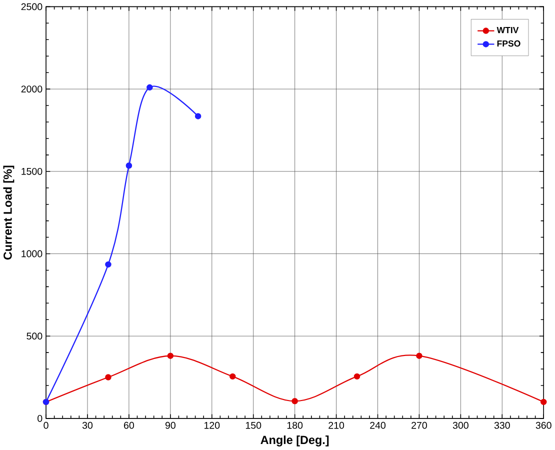 The image size is (555, 450). Describe the element at coordinates (31, 6) in the screenshot. I see `y-tick-label: 2500` at that location.